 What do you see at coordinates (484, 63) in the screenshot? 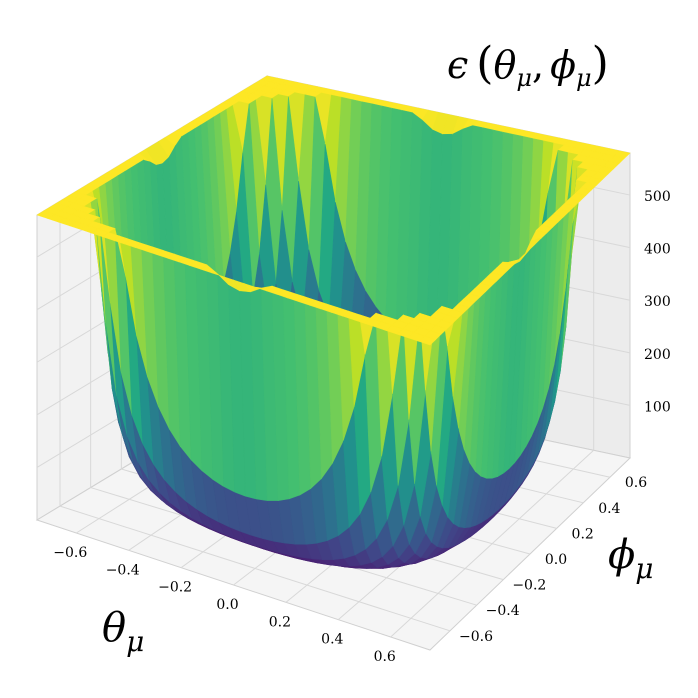
I see `title-lparen: (` at bounding box center [484, 63].